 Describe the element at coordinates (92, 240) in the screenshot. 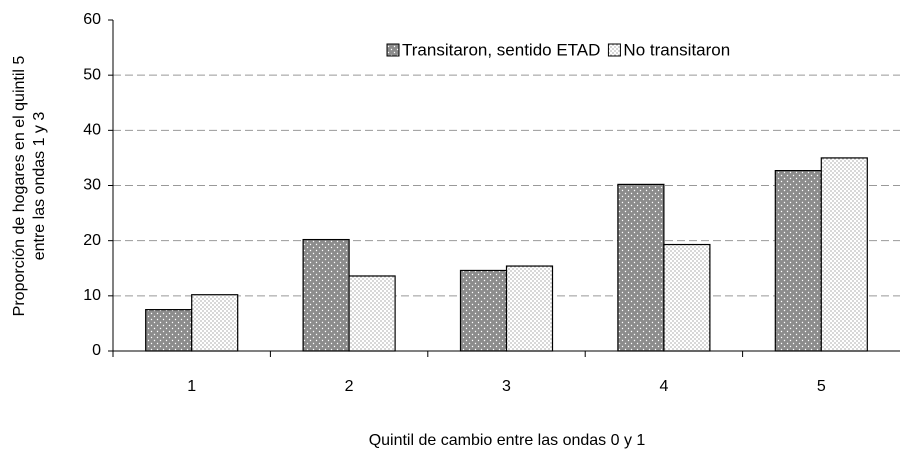

I see `y-tick-label: 20` at that location.